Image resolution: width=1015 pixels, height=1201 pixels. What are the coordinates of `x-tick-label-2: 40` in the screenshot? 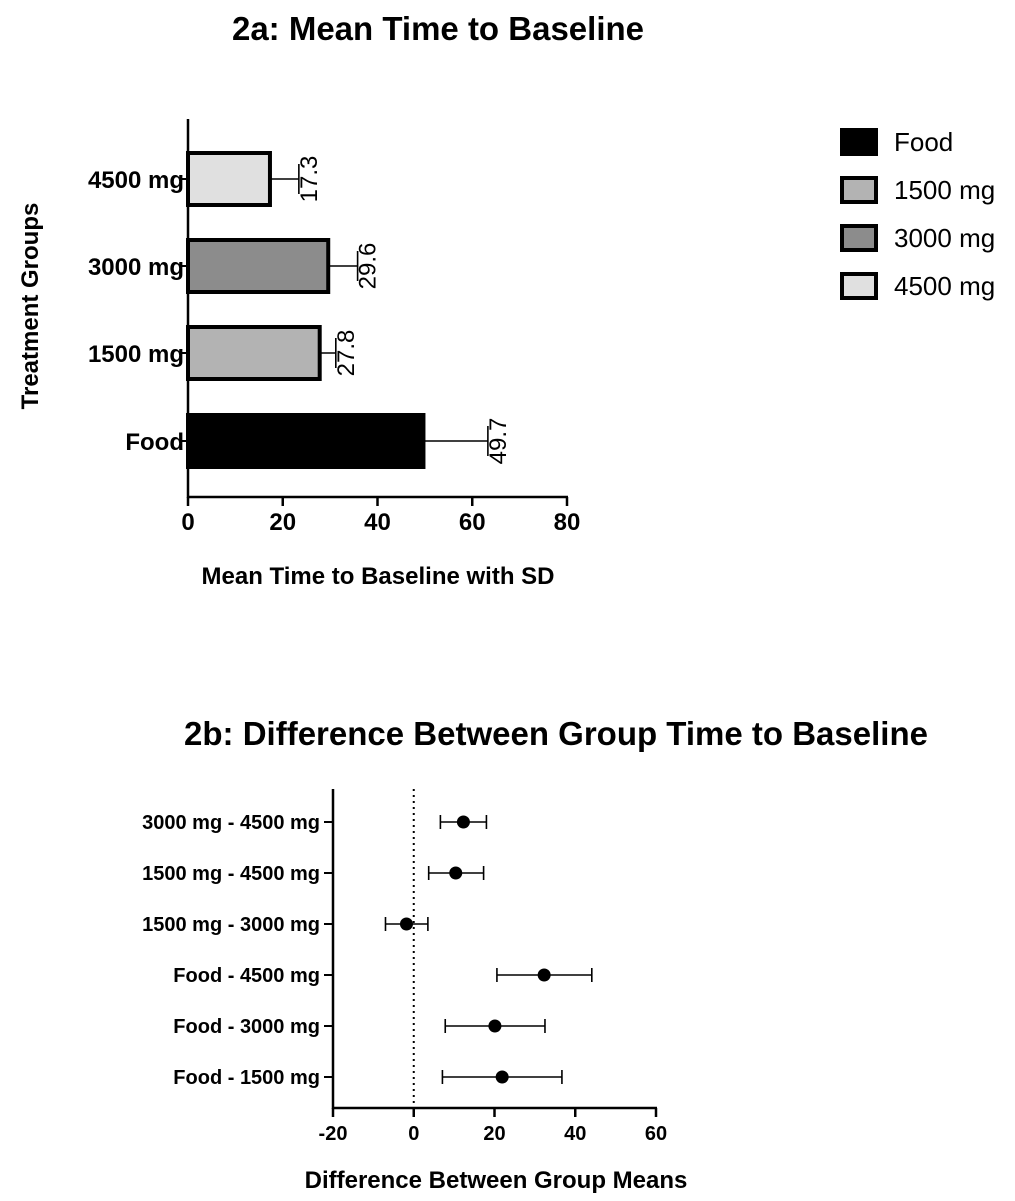 It's located at (377, 522).